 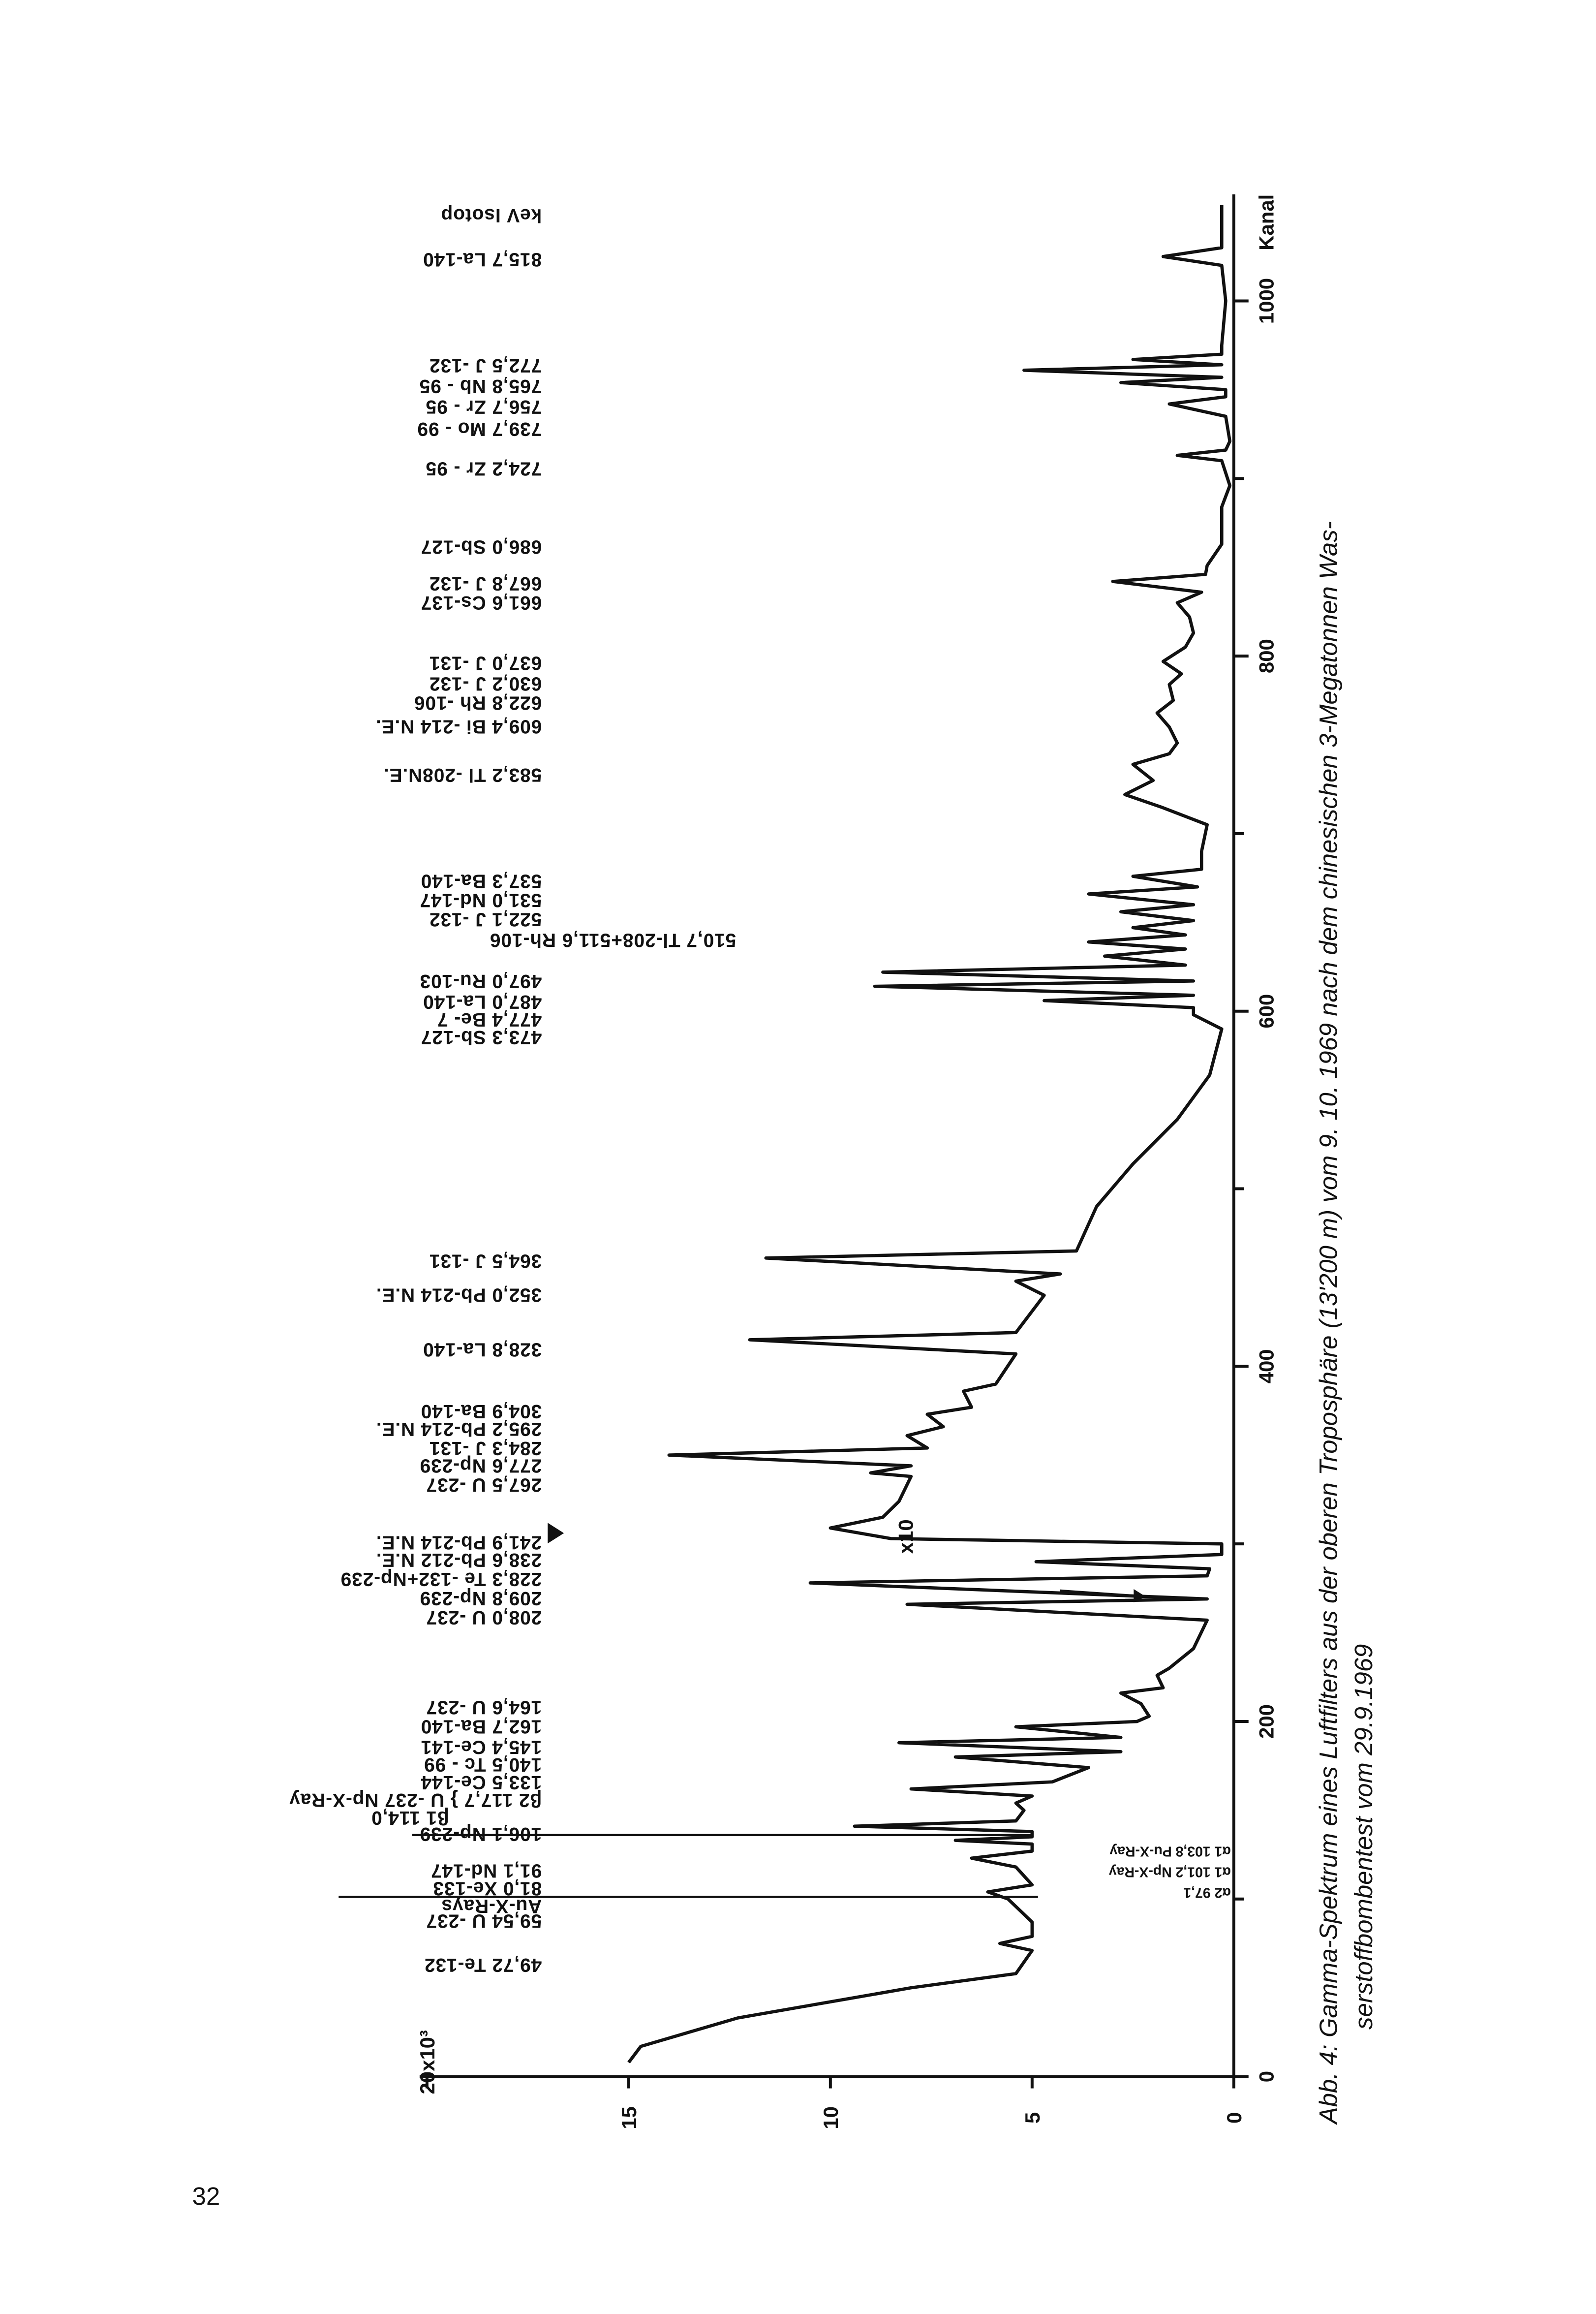 I want to click on peak-label: 686,0 Sb-127, so click(x=482, y=546).